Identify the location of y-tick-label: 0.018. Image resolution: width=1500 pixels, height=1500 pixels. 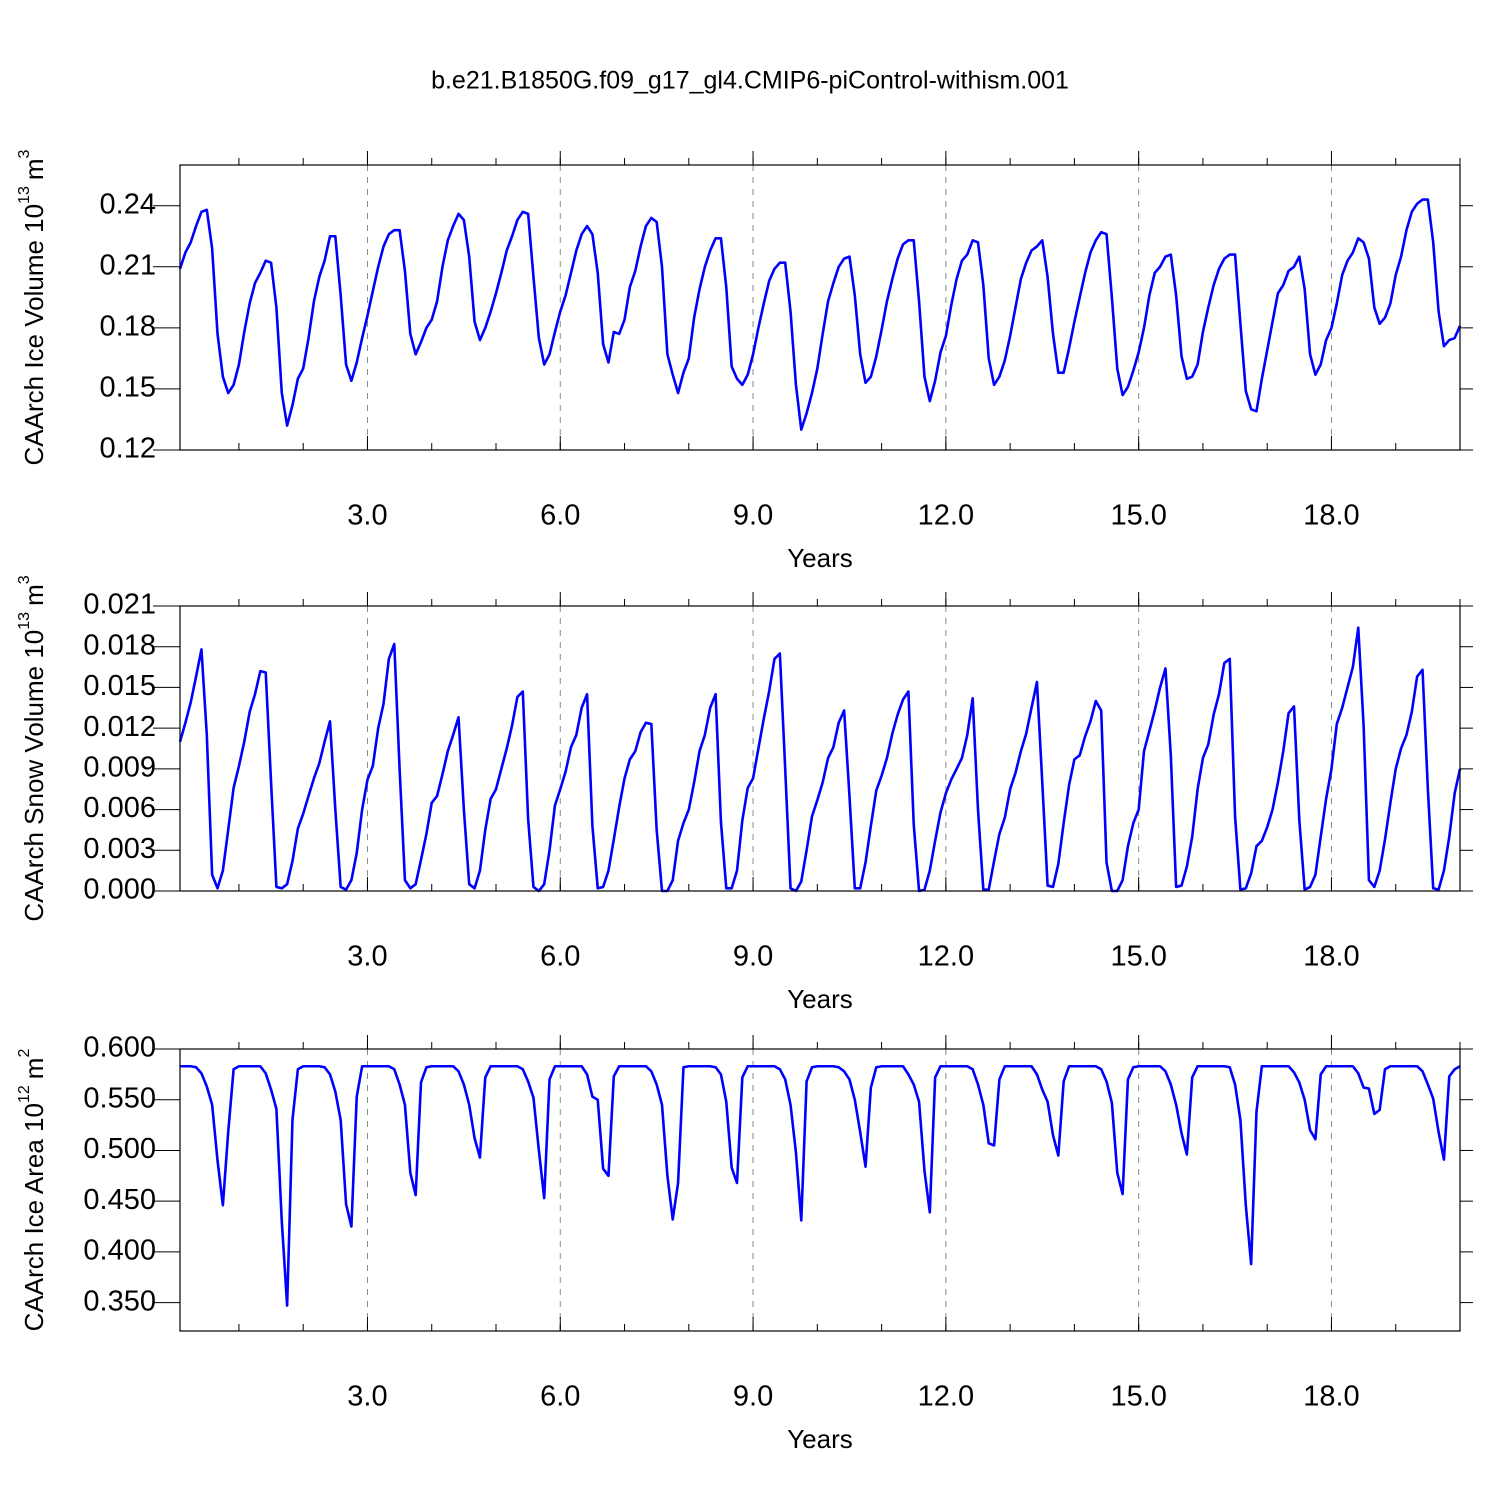
(119, 645).